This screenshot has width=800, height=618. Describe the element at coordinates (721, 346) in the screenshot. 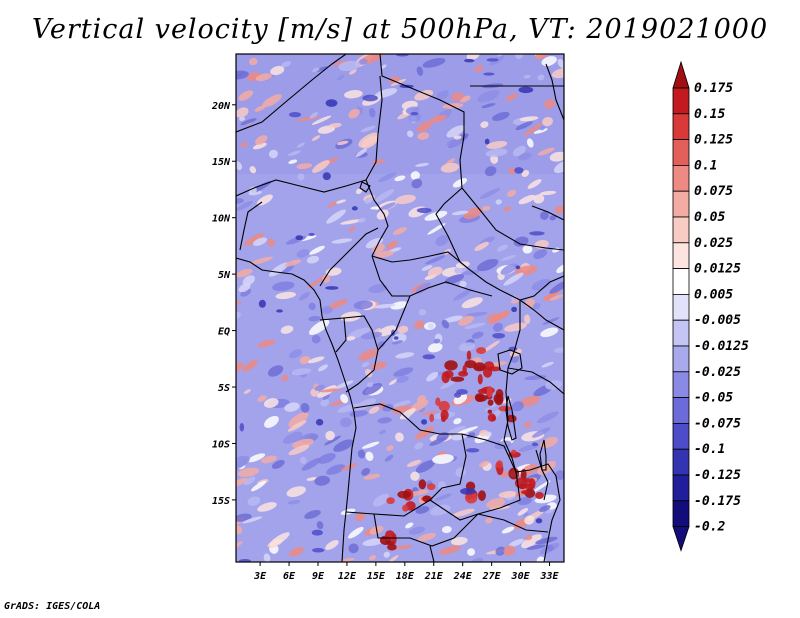

I see `colorbar-label: -0.0125` at that location.